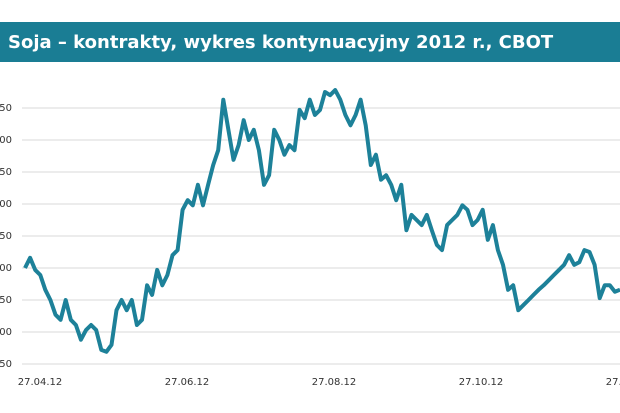  What do you see at coordinates (6, 108) in the screenshot?
I see `y-tick-label: 1750` at bounding box center [6, 108].